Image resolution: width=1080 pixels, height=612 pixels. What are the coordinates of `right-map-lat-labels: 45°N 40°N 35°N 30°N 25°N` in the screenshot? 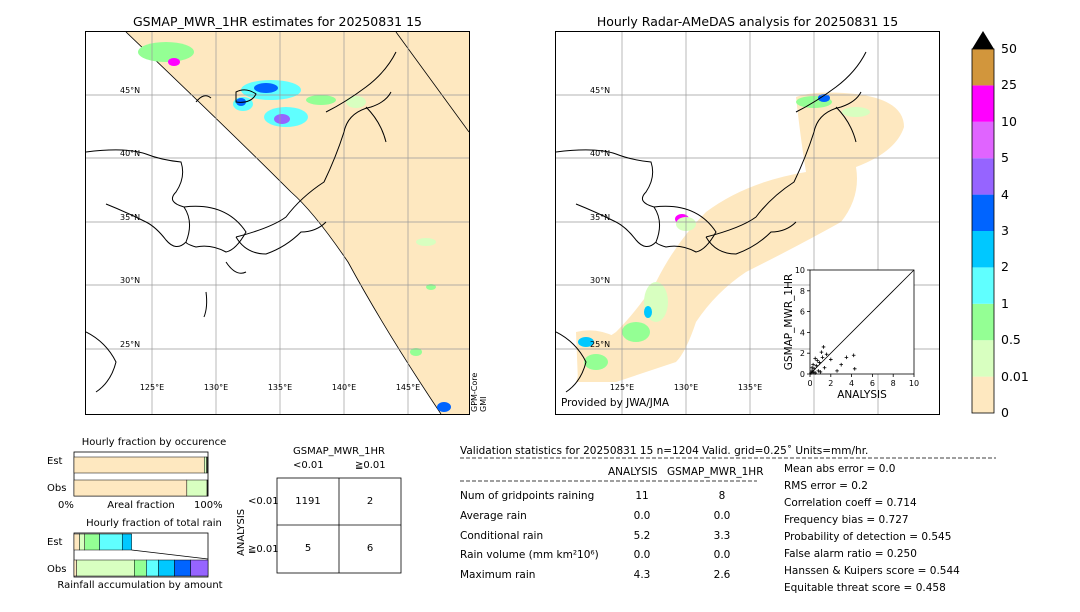 It's located at (600, 217).